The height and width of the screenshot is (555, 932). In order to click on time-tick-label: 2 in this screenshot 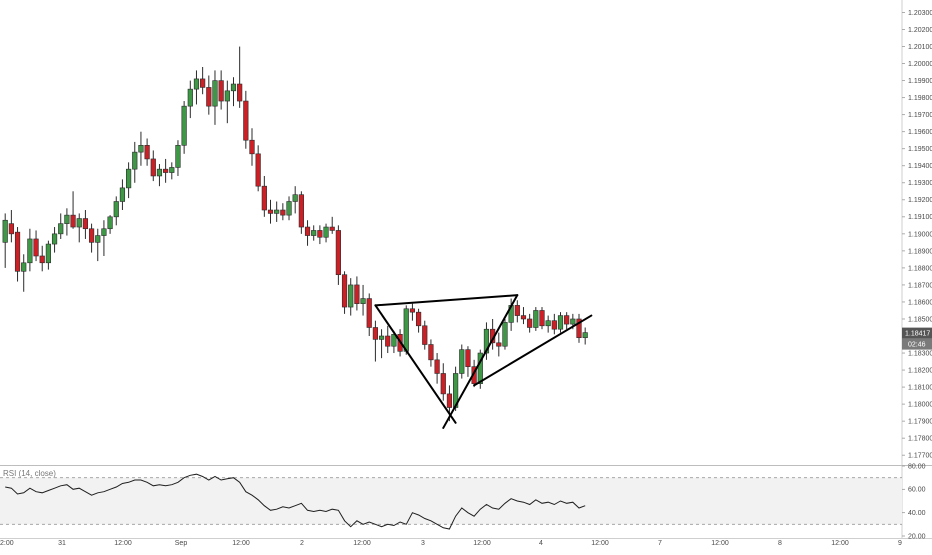, I will do `click(302, 543)`.